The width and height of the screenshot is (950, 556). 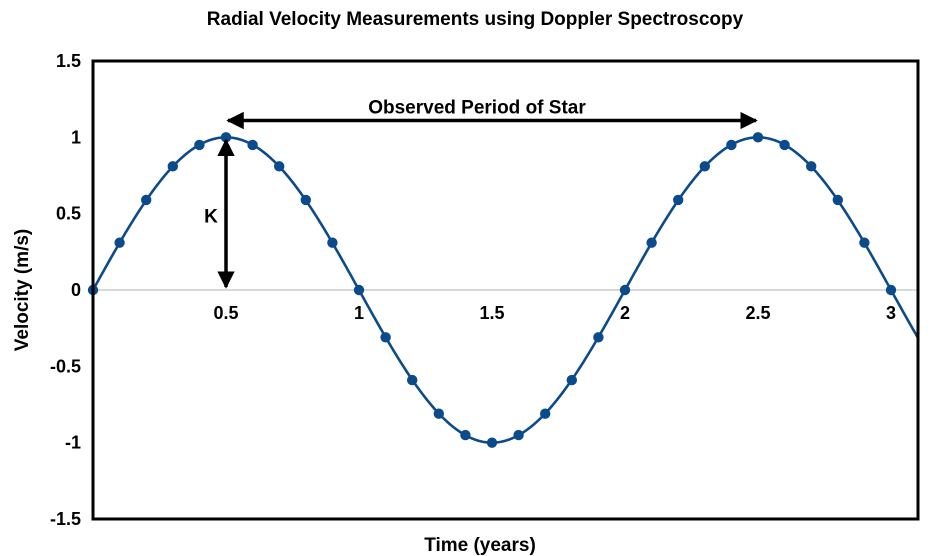 I want to click on y-tick-label: 1, so click(x=76, y=137).